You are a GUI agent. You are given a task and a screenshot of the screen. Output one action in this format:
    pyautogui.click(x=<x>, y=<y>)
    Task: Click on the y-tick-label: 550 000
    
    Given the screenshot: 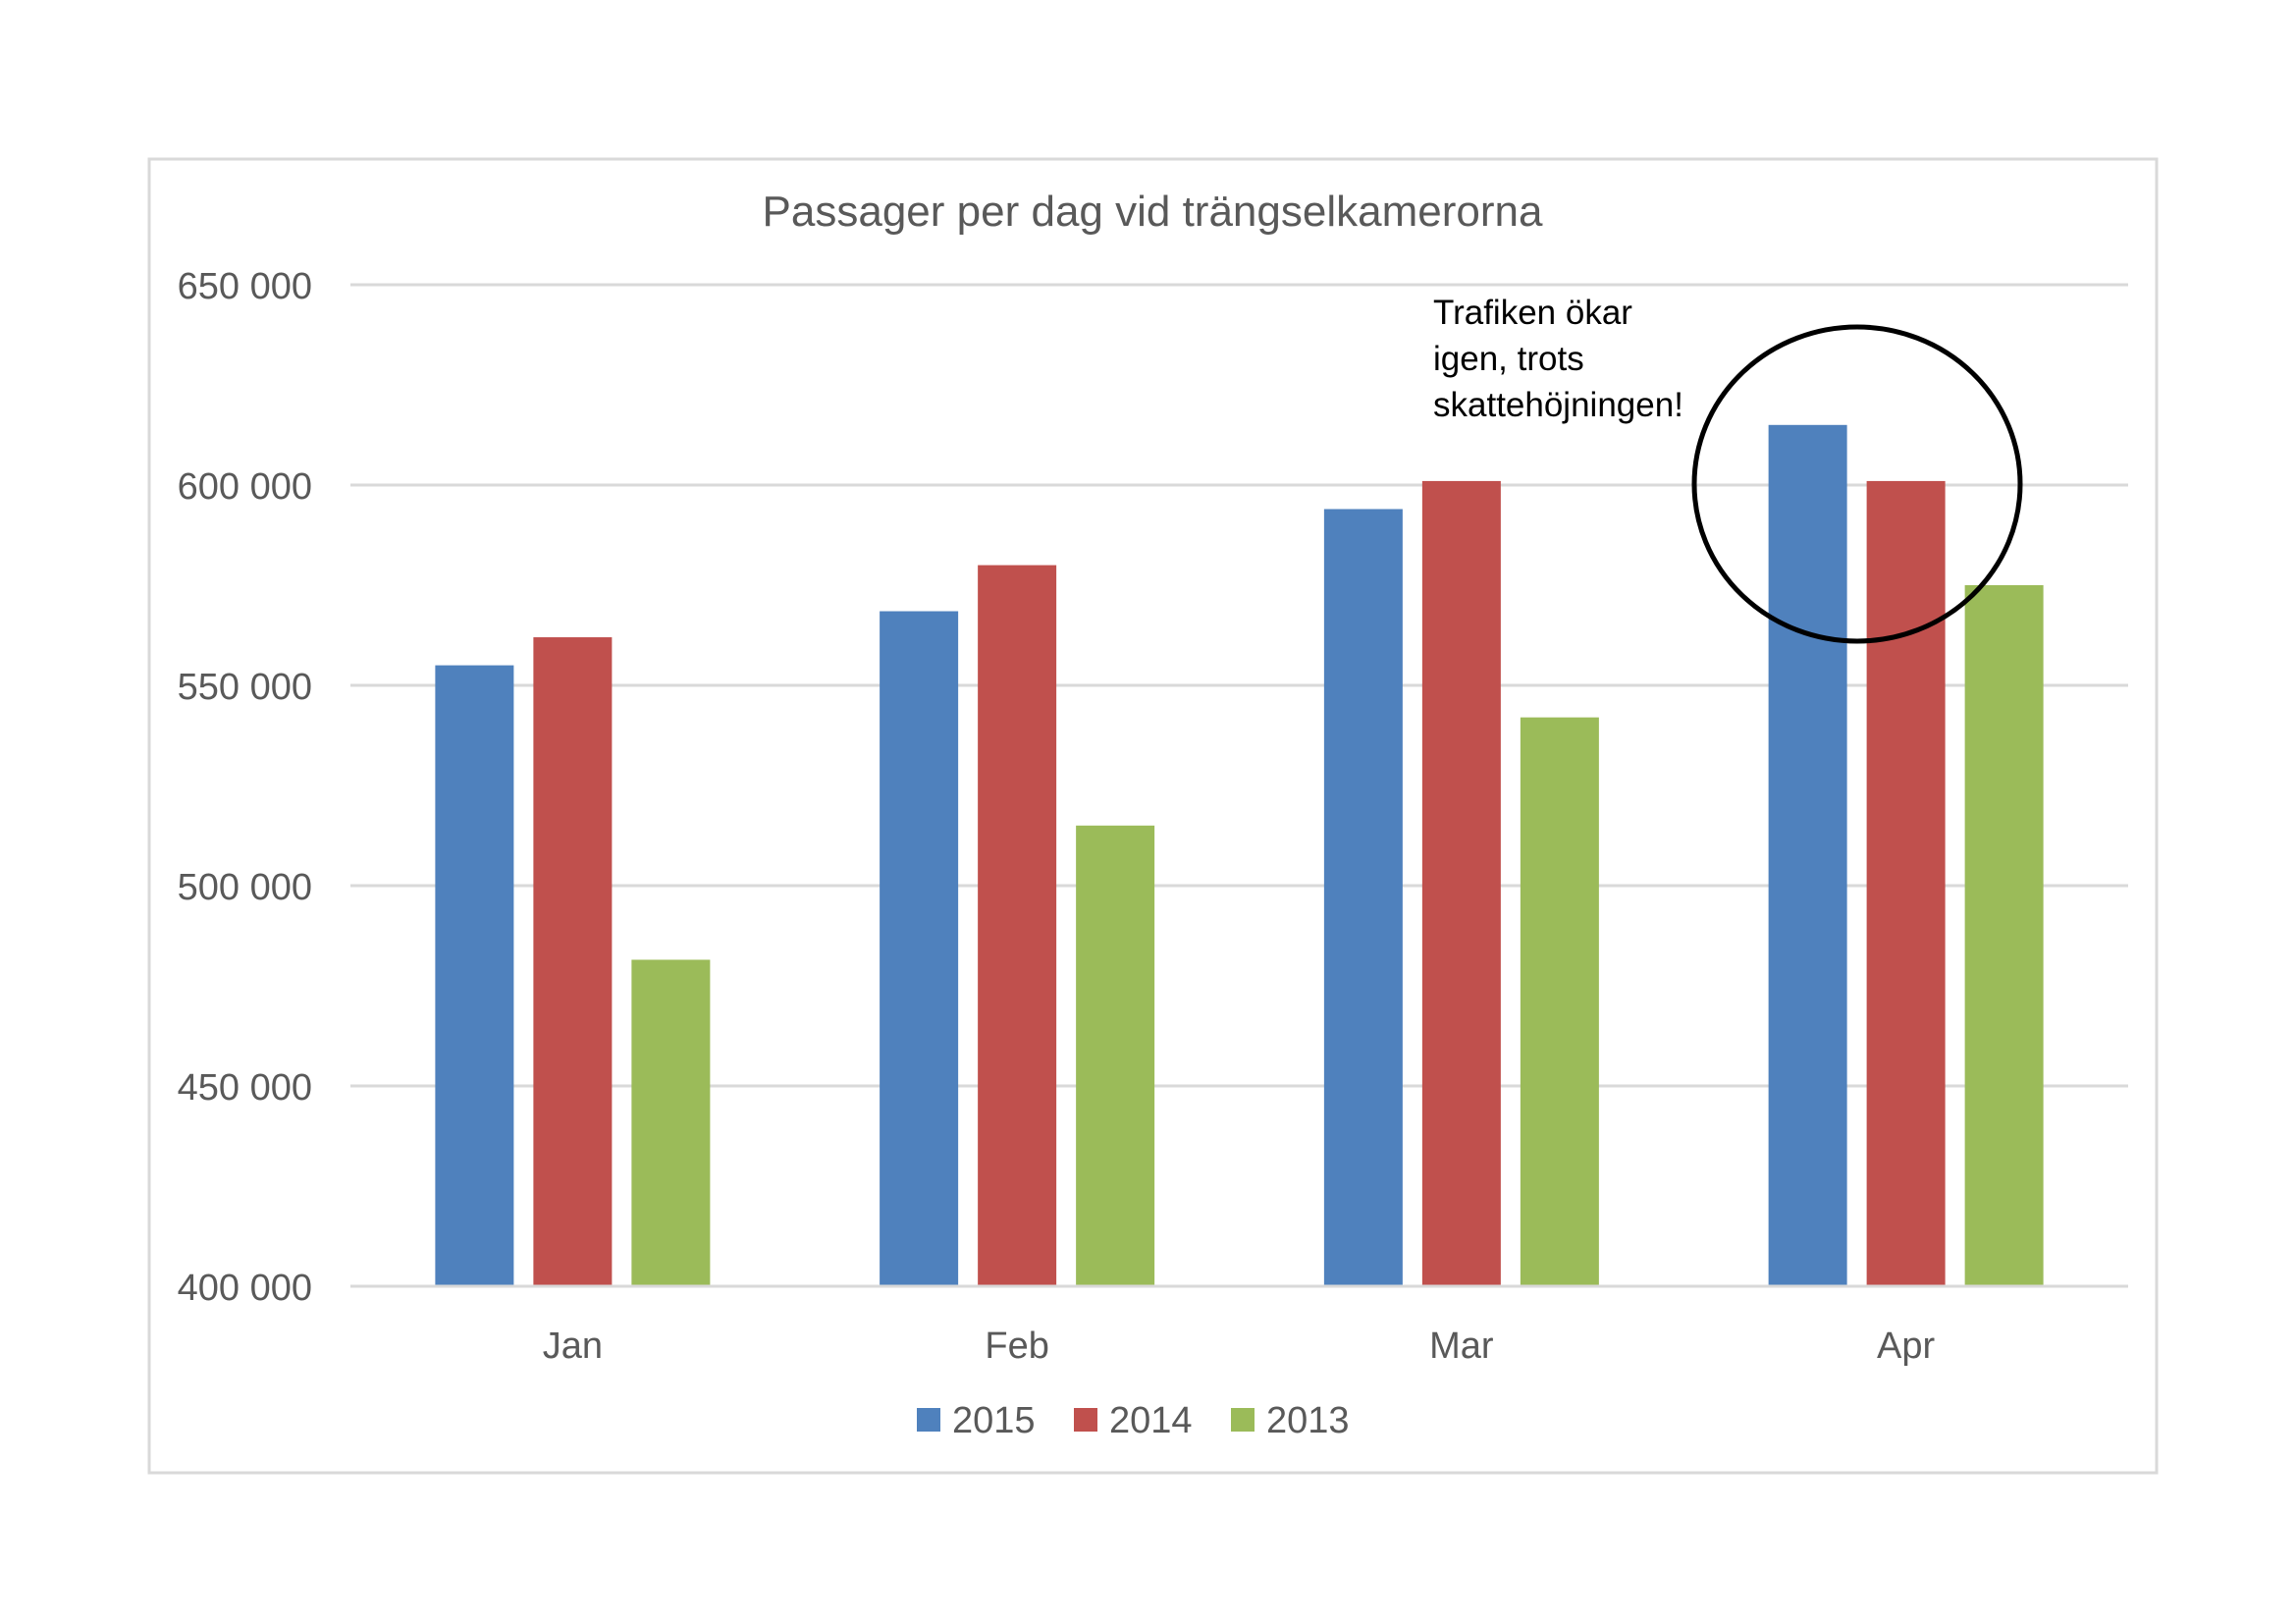 What is the action you would take?
    pyautogui.click(x=245, y=687)
    